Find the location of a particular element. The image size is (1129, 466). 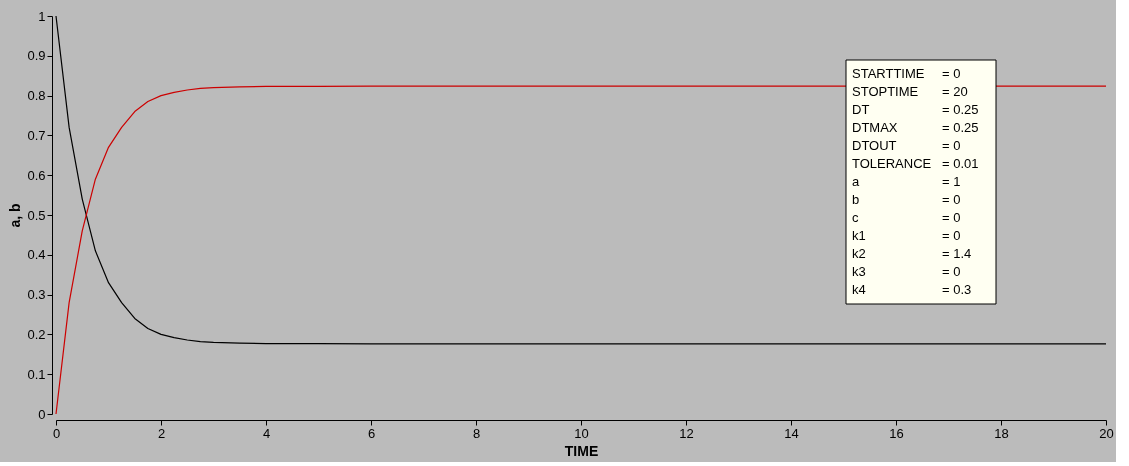

x-tick-label: 6 is located at coordinates (371, 433).